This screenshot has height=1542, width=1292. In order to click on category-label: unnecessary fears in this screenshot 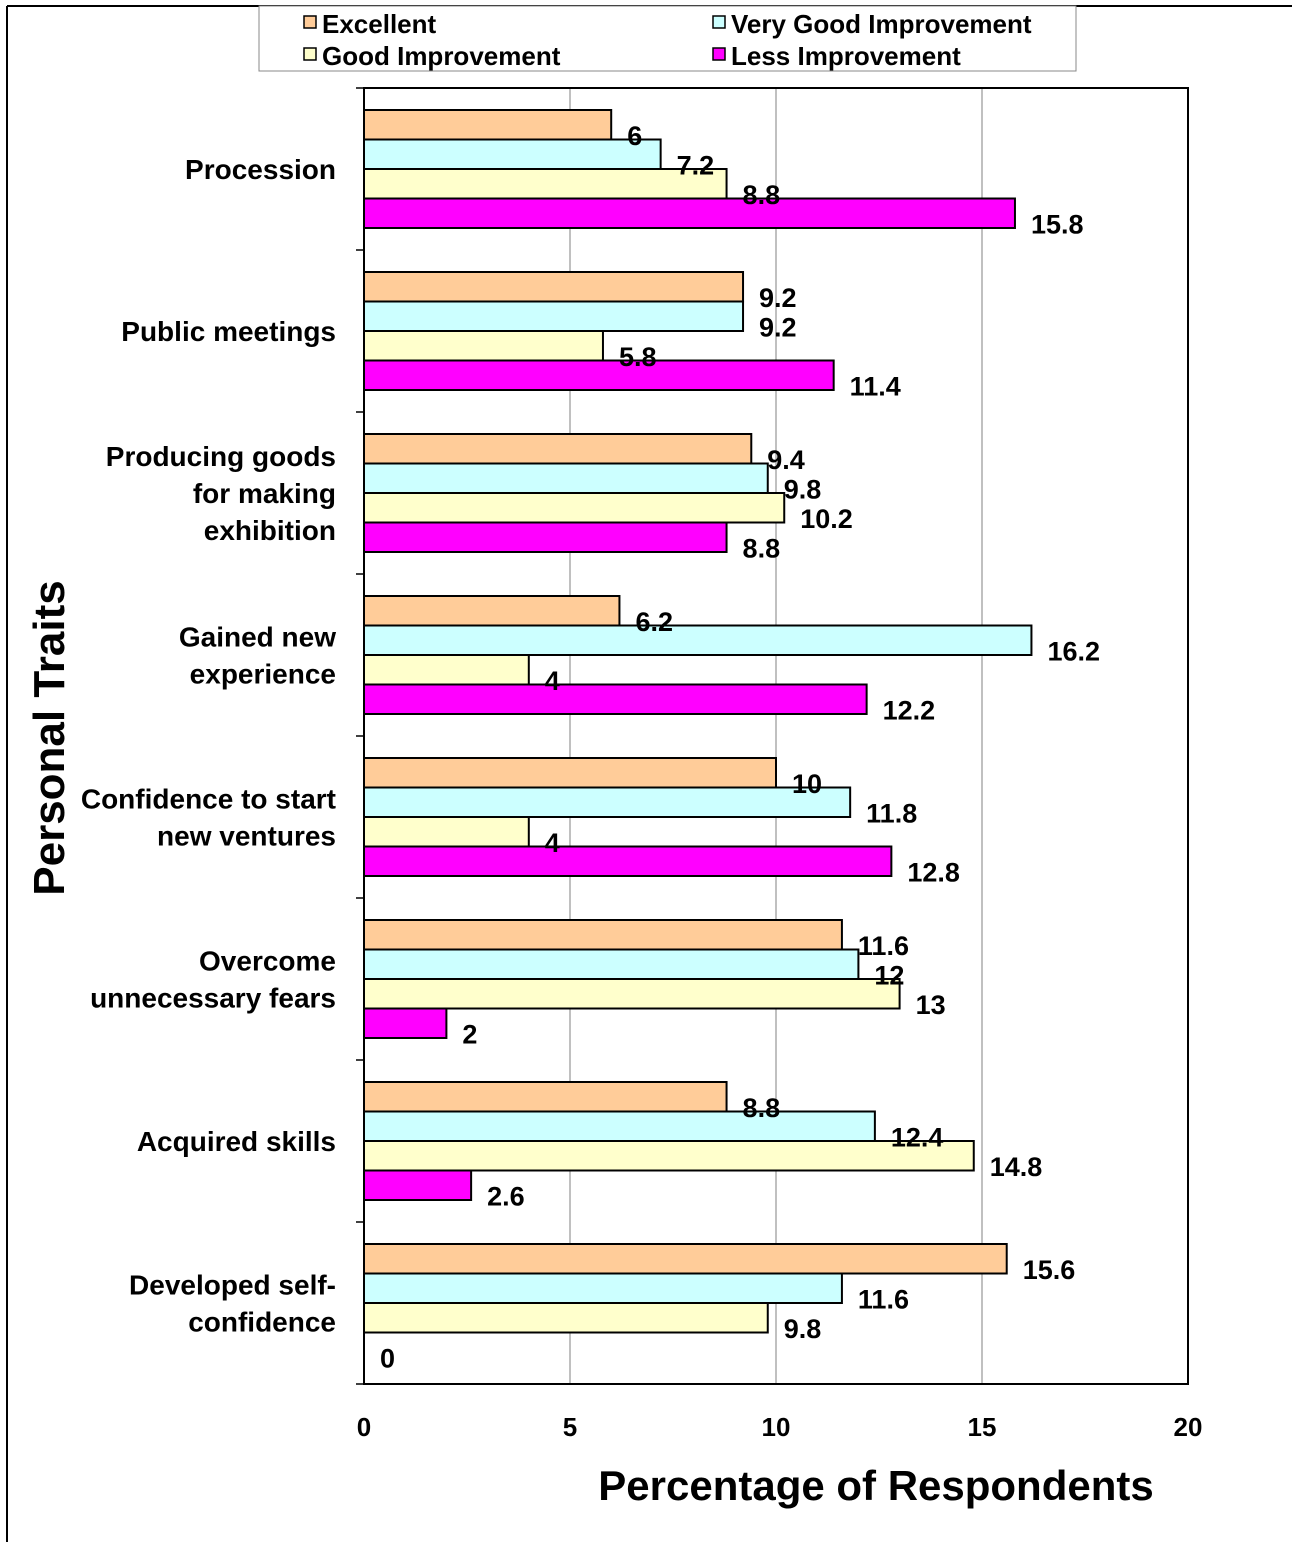, I will do `click(213, 998)`.